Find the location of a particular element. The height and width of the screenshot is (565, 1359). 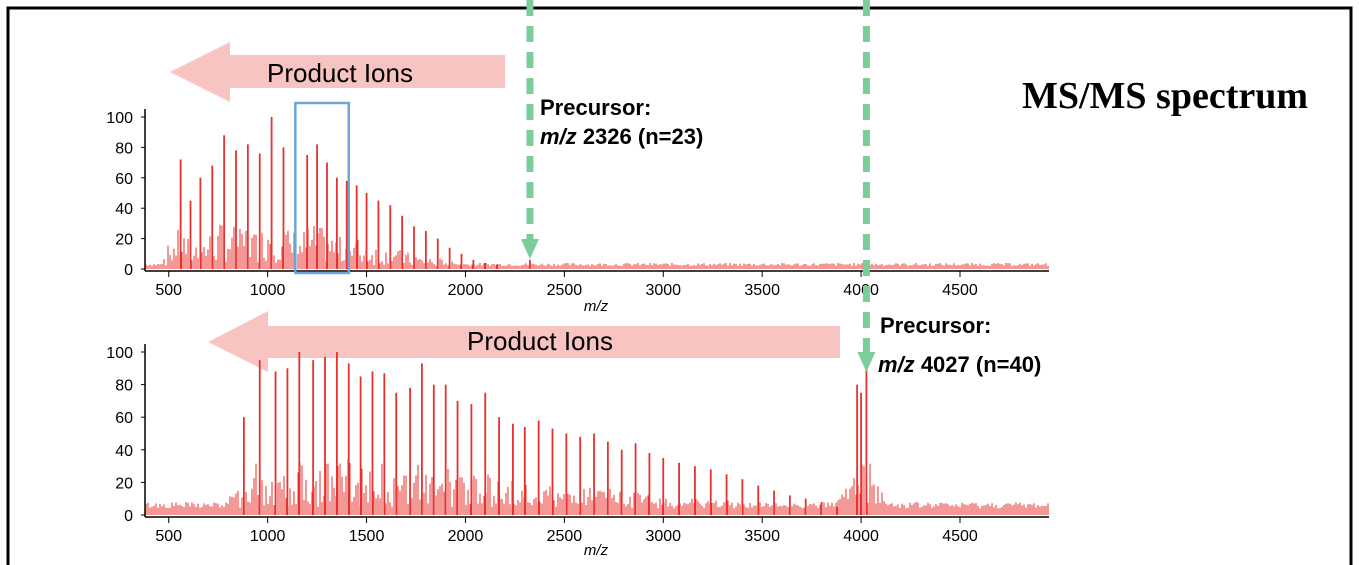

top-precursor-mz-value: 2326 (n=23) is located at coordinates (643, 136).